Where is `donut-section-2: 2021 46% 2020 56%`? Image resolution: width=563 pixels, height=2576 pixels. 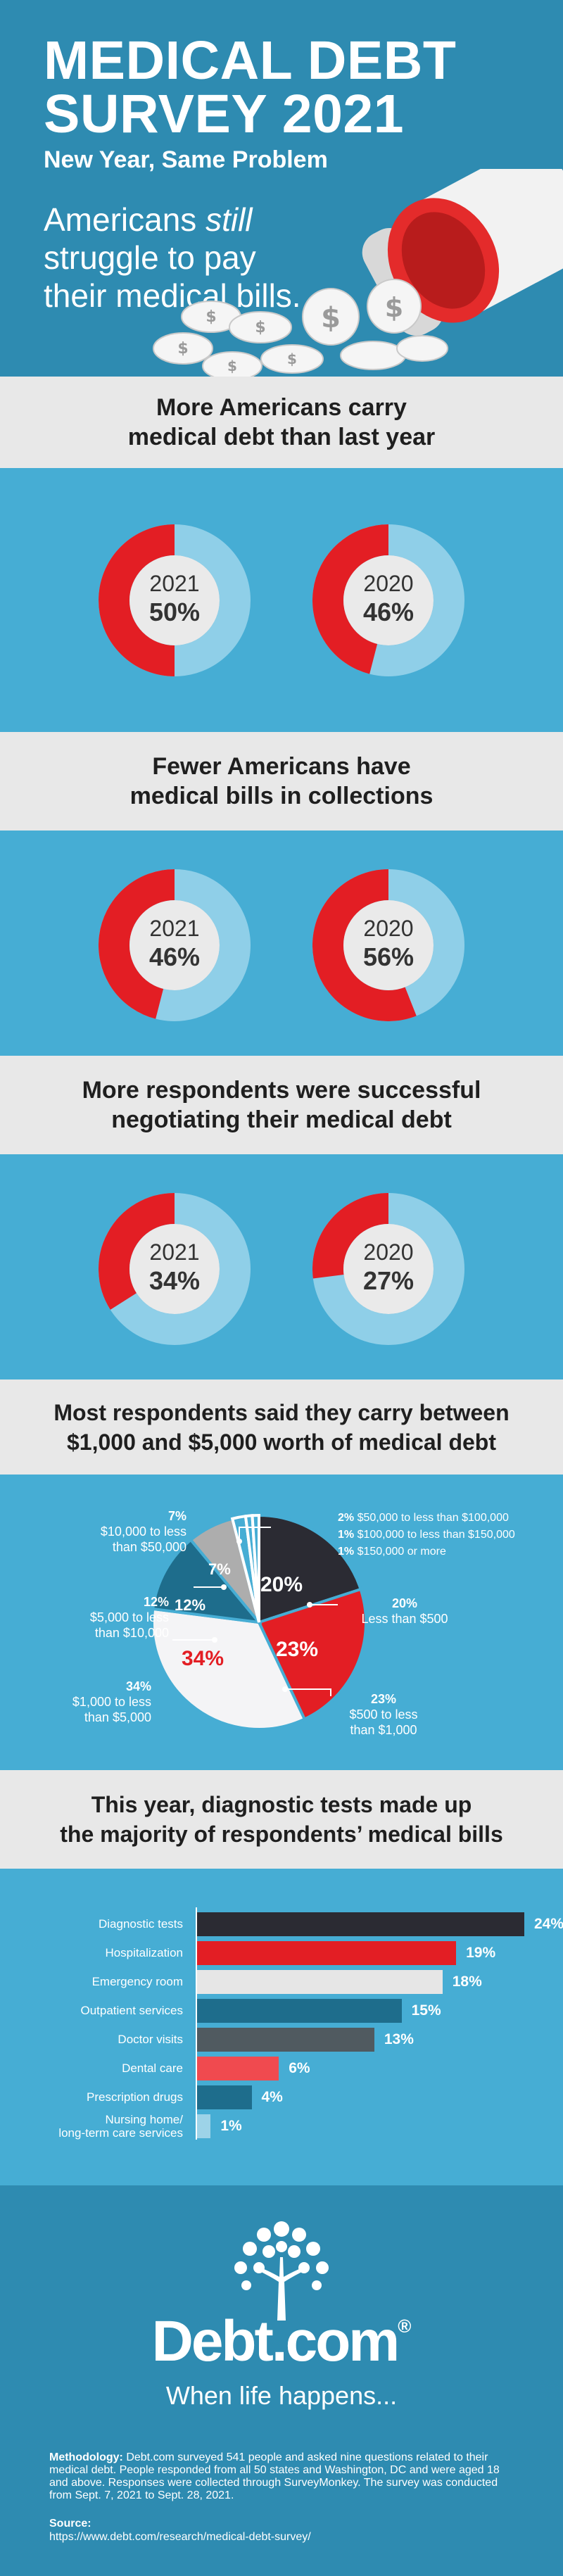 donut-section-2: 2021 46% 2020 56% is located at coordinates (281, 943).